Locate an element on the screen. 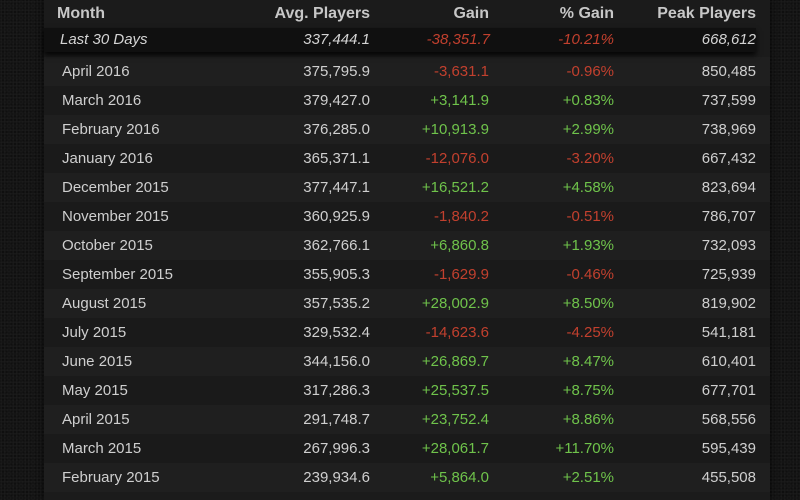 Image resolution: width=800 pixels, height=500 pixels. cell-gain: +3,141.9 is located at coordinates (459, 100).